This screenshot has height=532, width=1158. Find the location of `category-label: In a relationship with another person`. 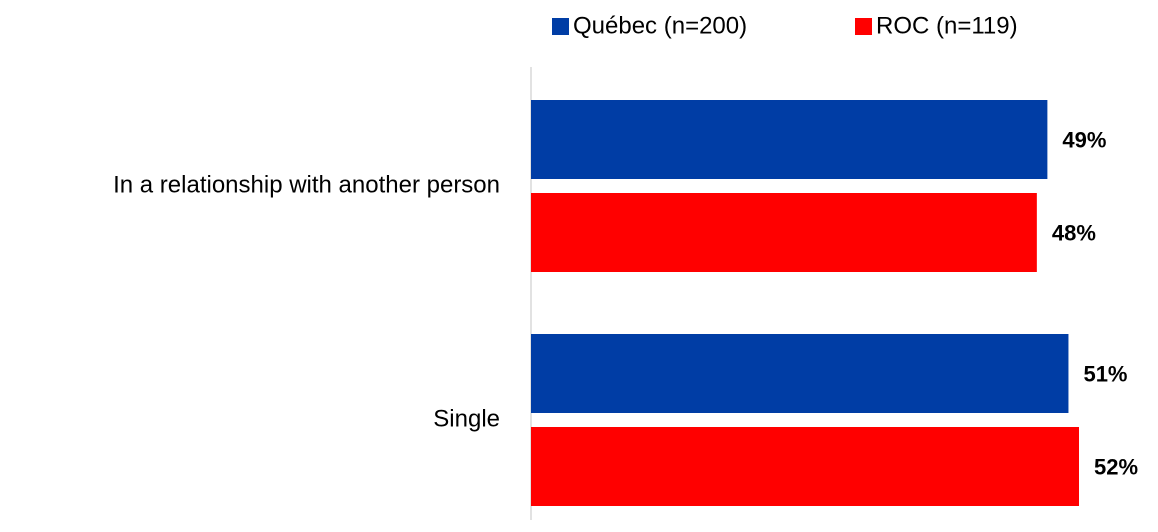

category-label: In a relationship with another person is located at coordinates (306, 184).